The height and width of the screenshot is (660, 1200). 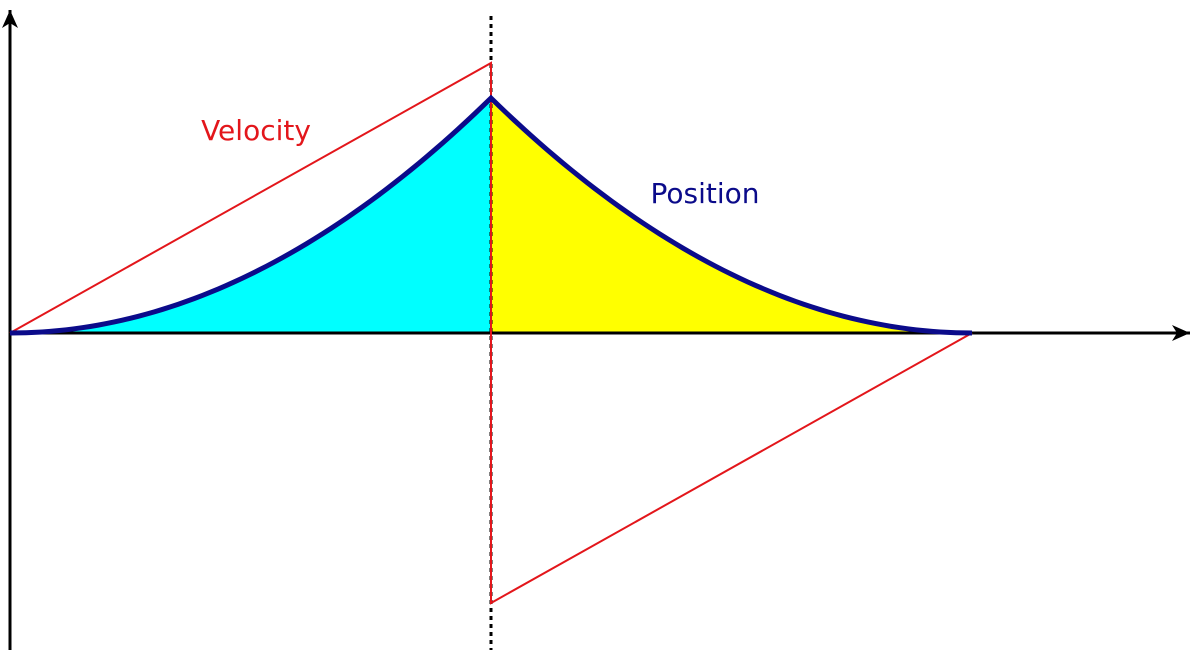 I want to click on velocity-label: Velocity, so click(x=256, y=130).